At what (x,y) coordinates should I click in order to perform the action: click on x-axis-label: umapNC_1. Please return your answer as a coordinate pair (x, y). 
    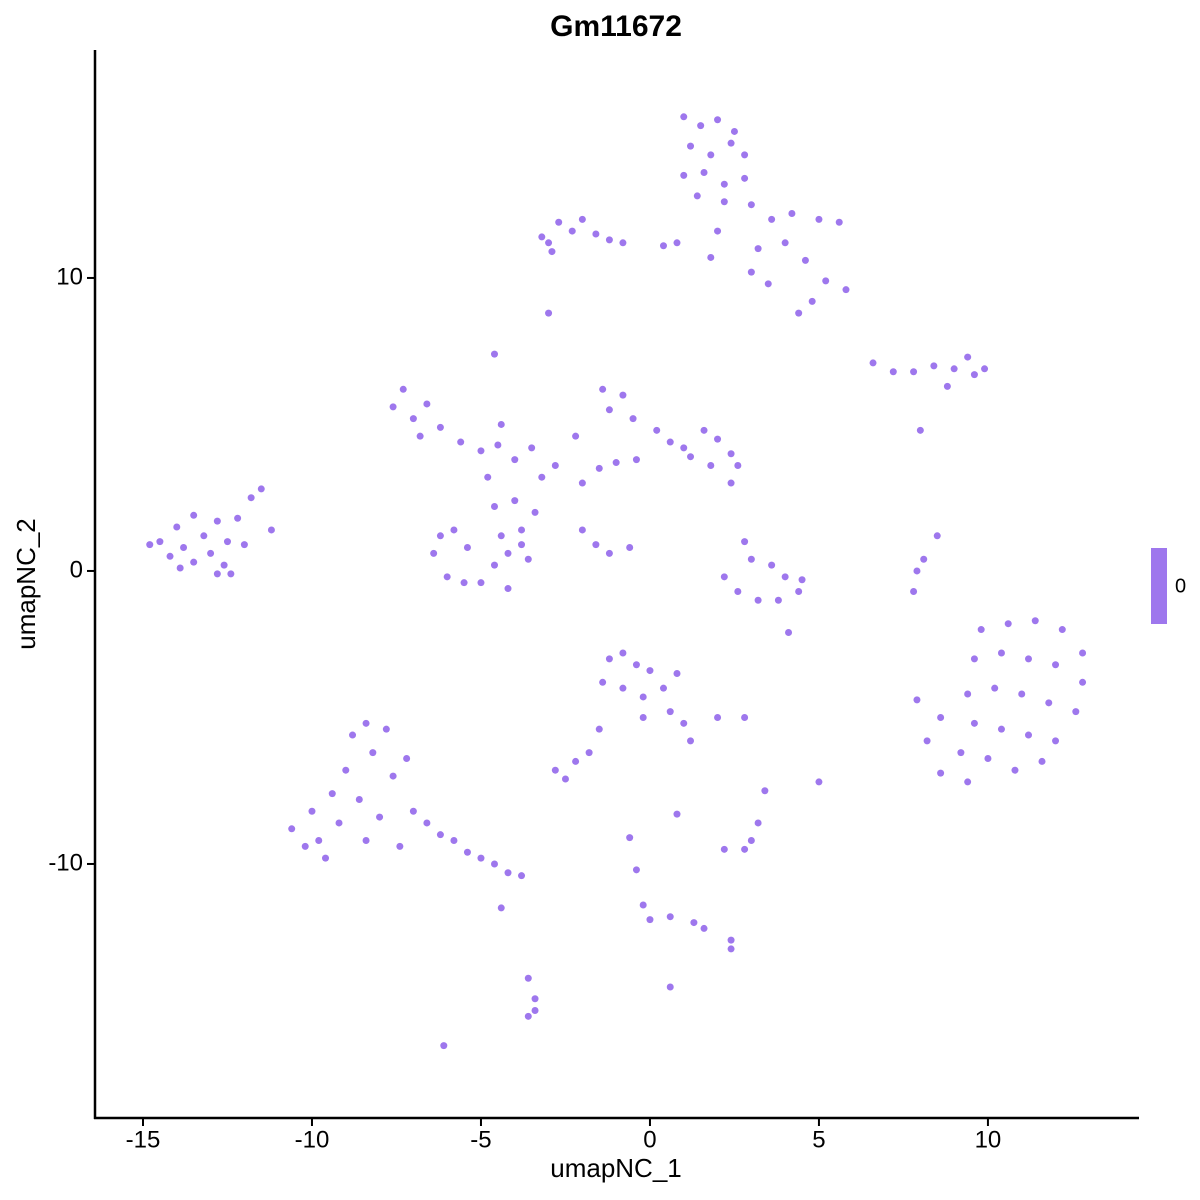
    Looking at the image, I should click on (616, 1168).